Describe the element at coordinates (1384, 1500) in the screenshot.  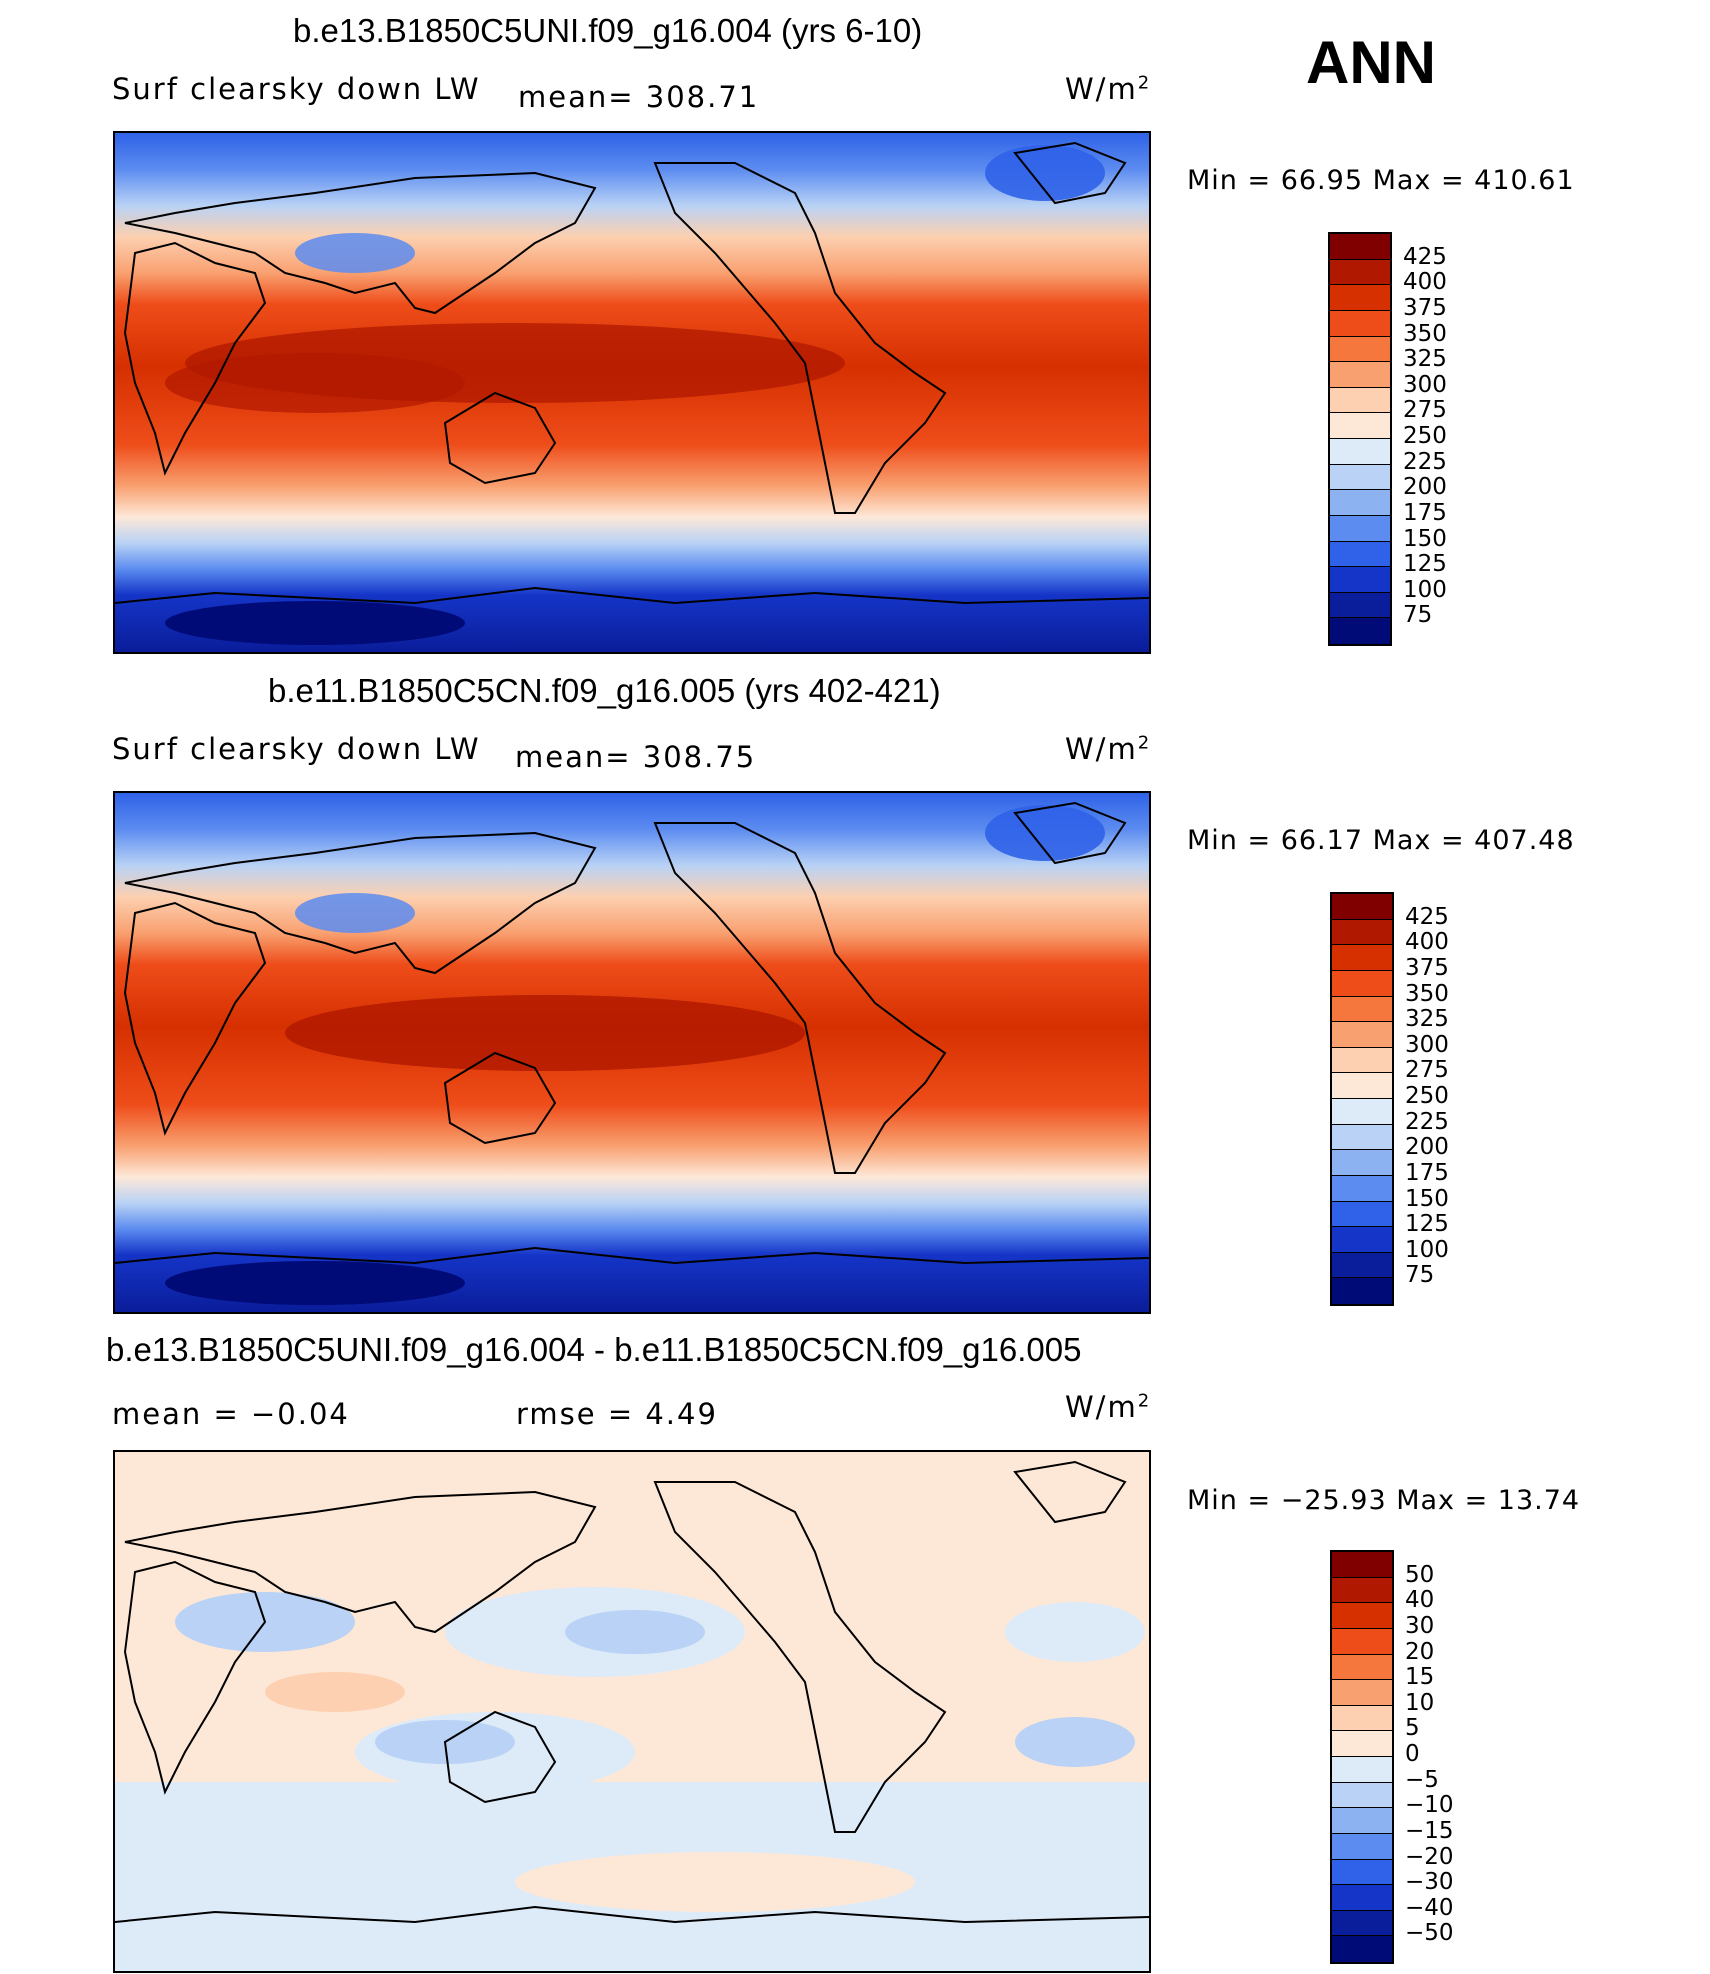
I see `panel3-minmax: Min = −25.93 Max = 13.74` at that location.